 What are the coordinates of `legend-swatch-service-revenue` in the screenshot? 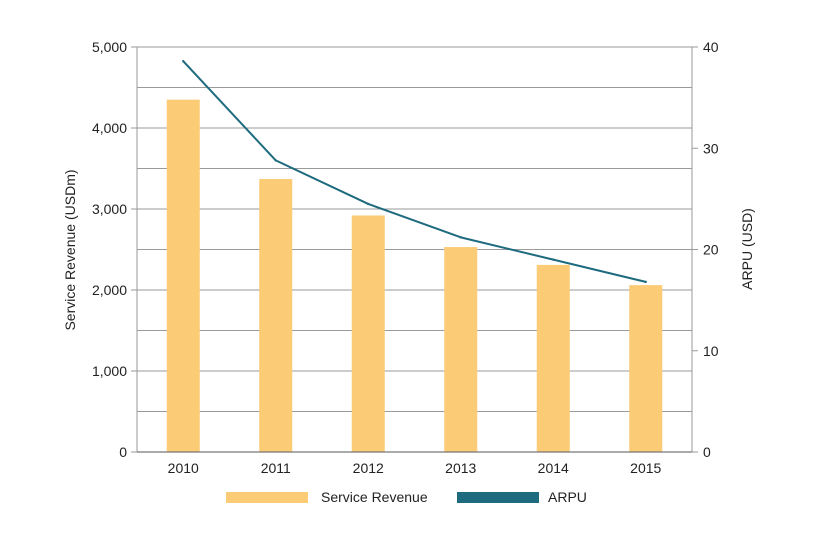 It's located at (267, 497).